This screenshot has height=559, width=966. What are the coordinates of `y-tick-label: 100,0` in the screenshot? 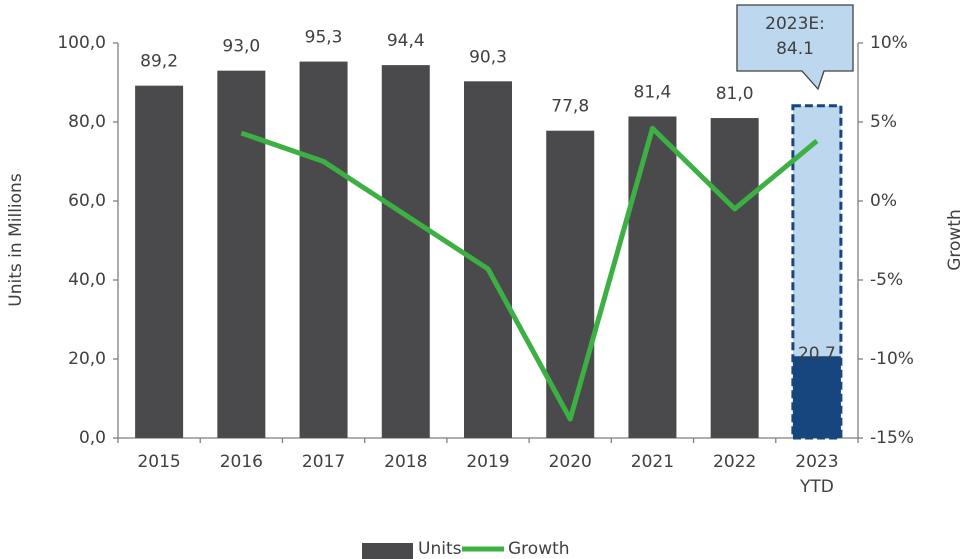 It's located at (81, 43).